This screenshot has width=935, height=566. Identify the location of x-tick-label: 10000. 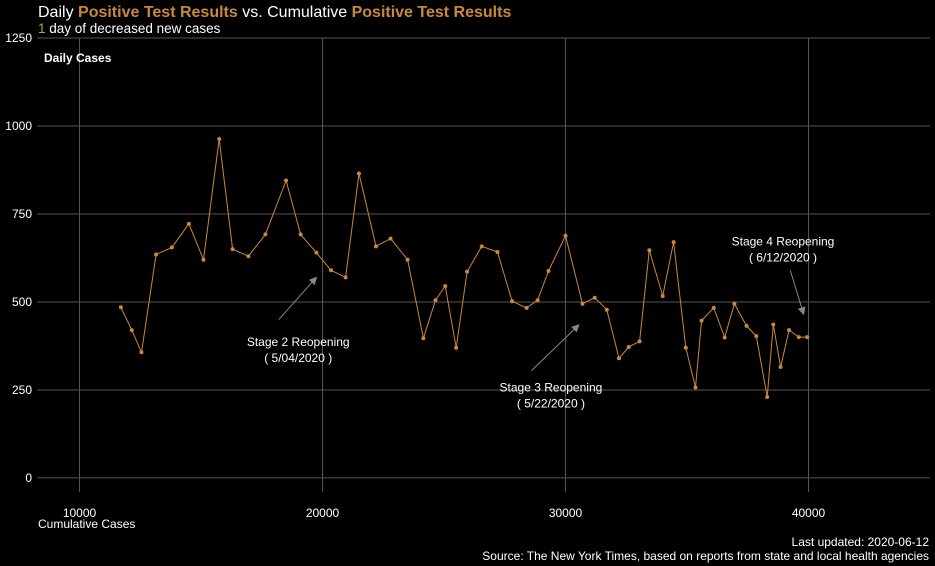
(80, 513).